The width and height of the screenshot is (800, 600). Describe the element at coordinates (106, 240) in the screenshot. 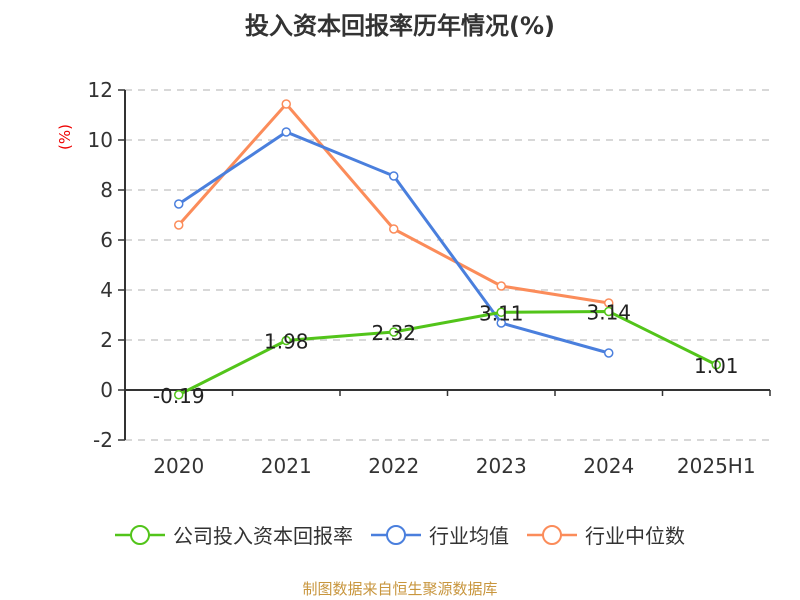

I see `y-tick-label: 6` at that location.